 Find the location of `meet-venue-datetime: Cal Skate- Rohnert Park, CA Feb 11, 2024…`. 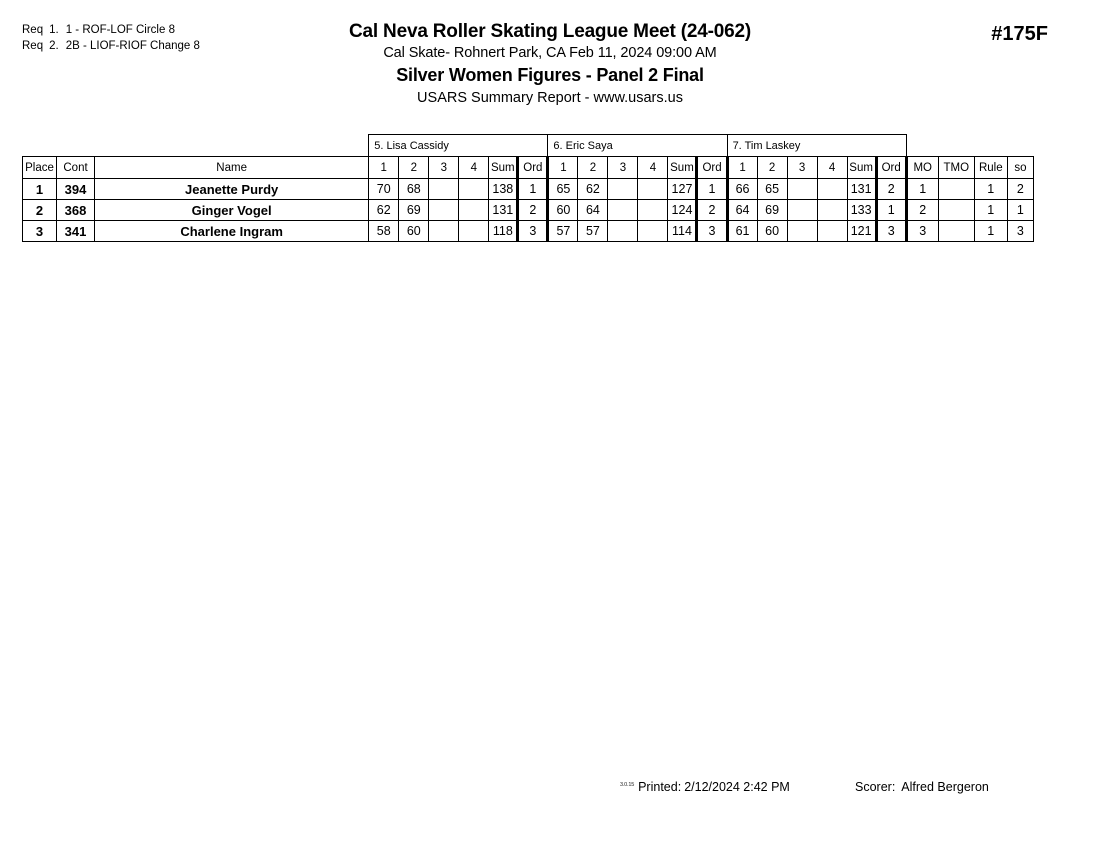

meet-venue-datetime: Cal Skate- Rohnert Park, CA Feb 11, 2024… is located at coordinates (550, 53).